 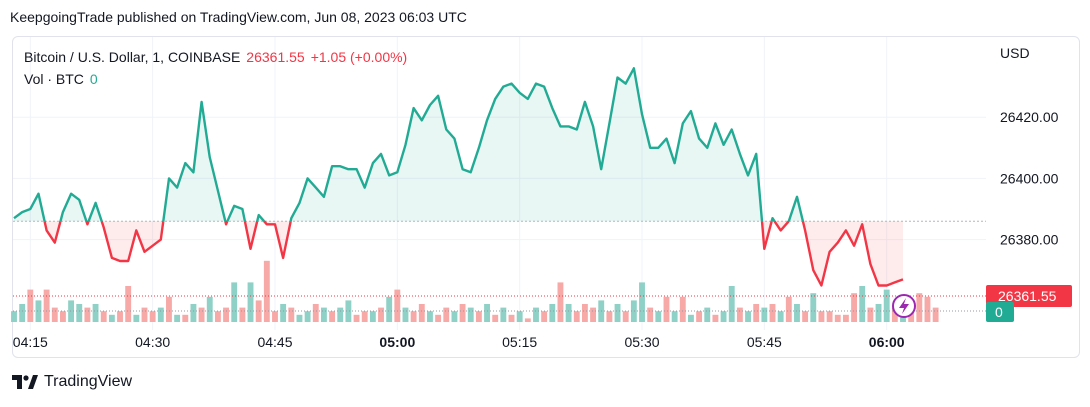 What do you see at coordinates (30, 342) in the screenshot?
I see `time-tick-label: 04:15` at bounding box center [30, 342].